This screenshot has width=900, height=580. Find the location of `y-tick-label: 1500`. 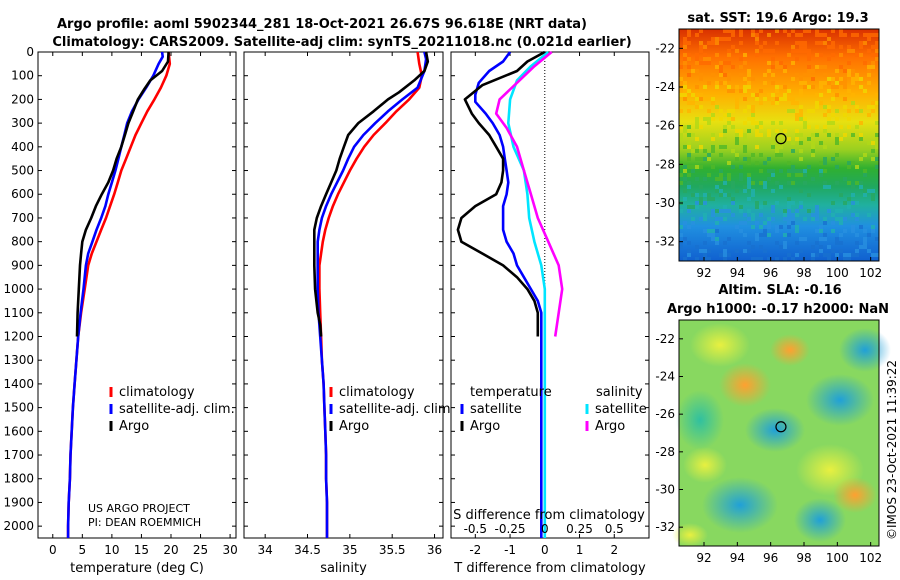

y-tick-label: 1500 is located at coordinates (18, 408).